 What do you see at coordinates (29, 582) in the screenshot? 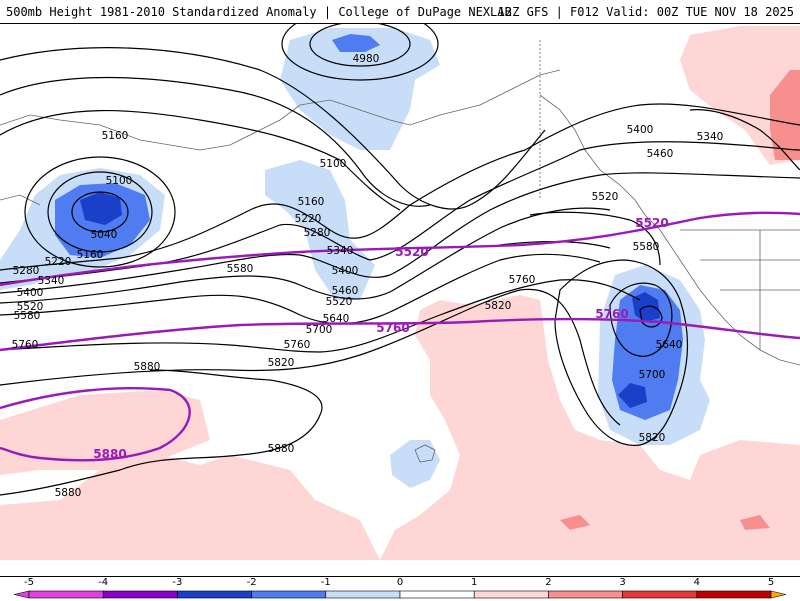
I see `colorbar-tick-label: -5` at bounding box center [29, 582].